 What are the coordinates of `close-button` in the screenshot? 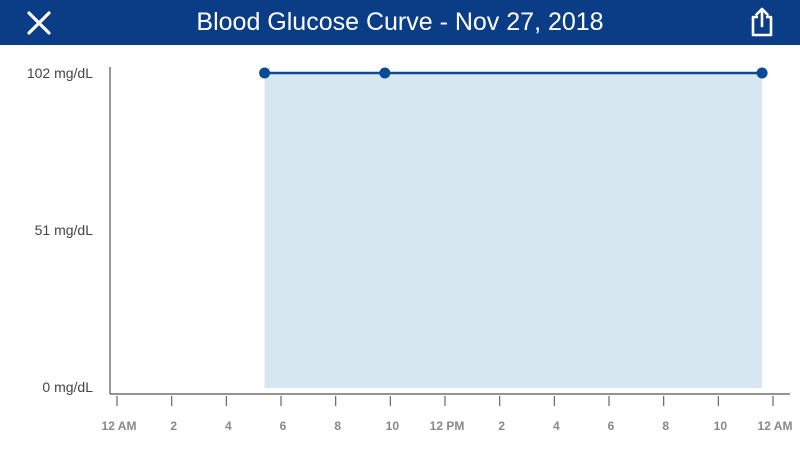 It's located at (39, 23).